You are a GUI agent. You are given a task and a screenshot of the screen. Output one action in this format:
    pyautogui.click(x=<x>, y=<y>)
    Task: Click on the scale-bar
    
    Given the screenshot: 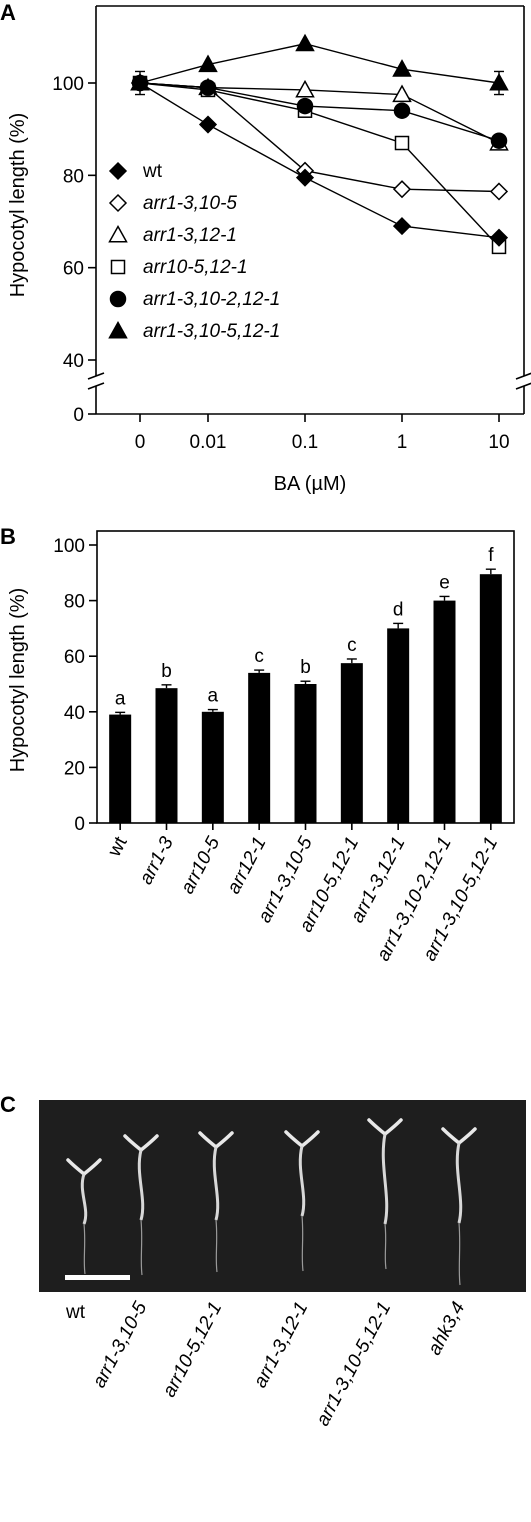 What is the action you would take?
    pyautogui.click(x=97, y=1277)
    